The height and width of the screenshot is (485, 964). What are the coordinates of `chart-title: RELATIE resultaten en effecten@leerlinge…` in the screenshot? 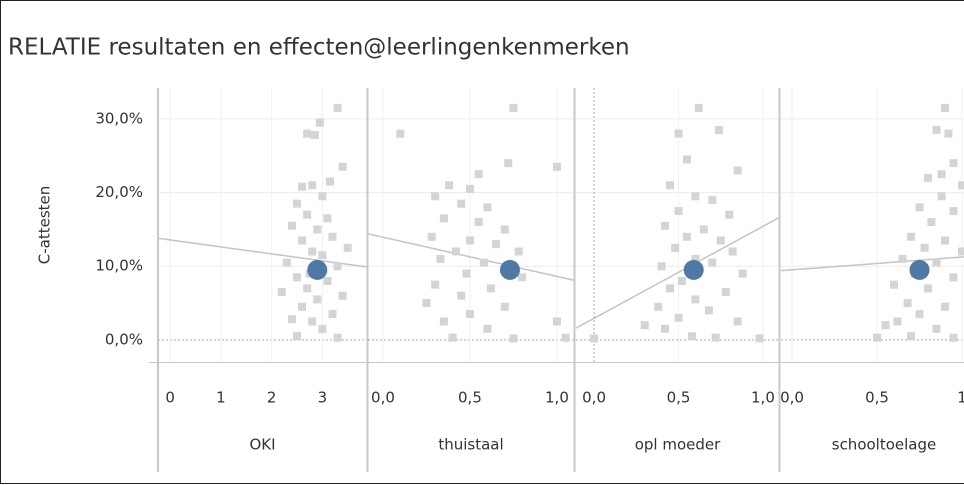 It's located at (319, 48).